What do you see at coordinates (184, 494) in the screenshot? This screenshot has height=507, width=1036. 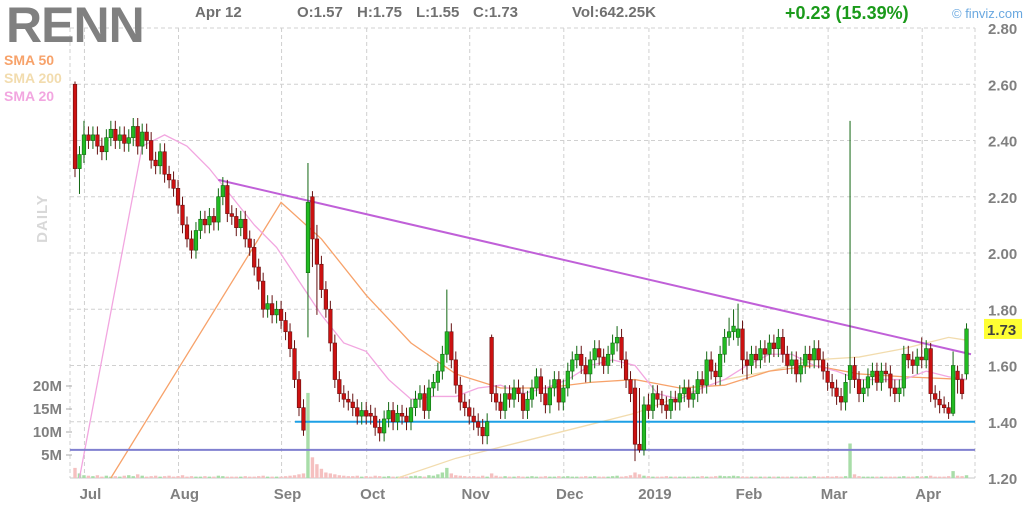 I see `month-tick-label: Aug` at bounding box center [184, 494].